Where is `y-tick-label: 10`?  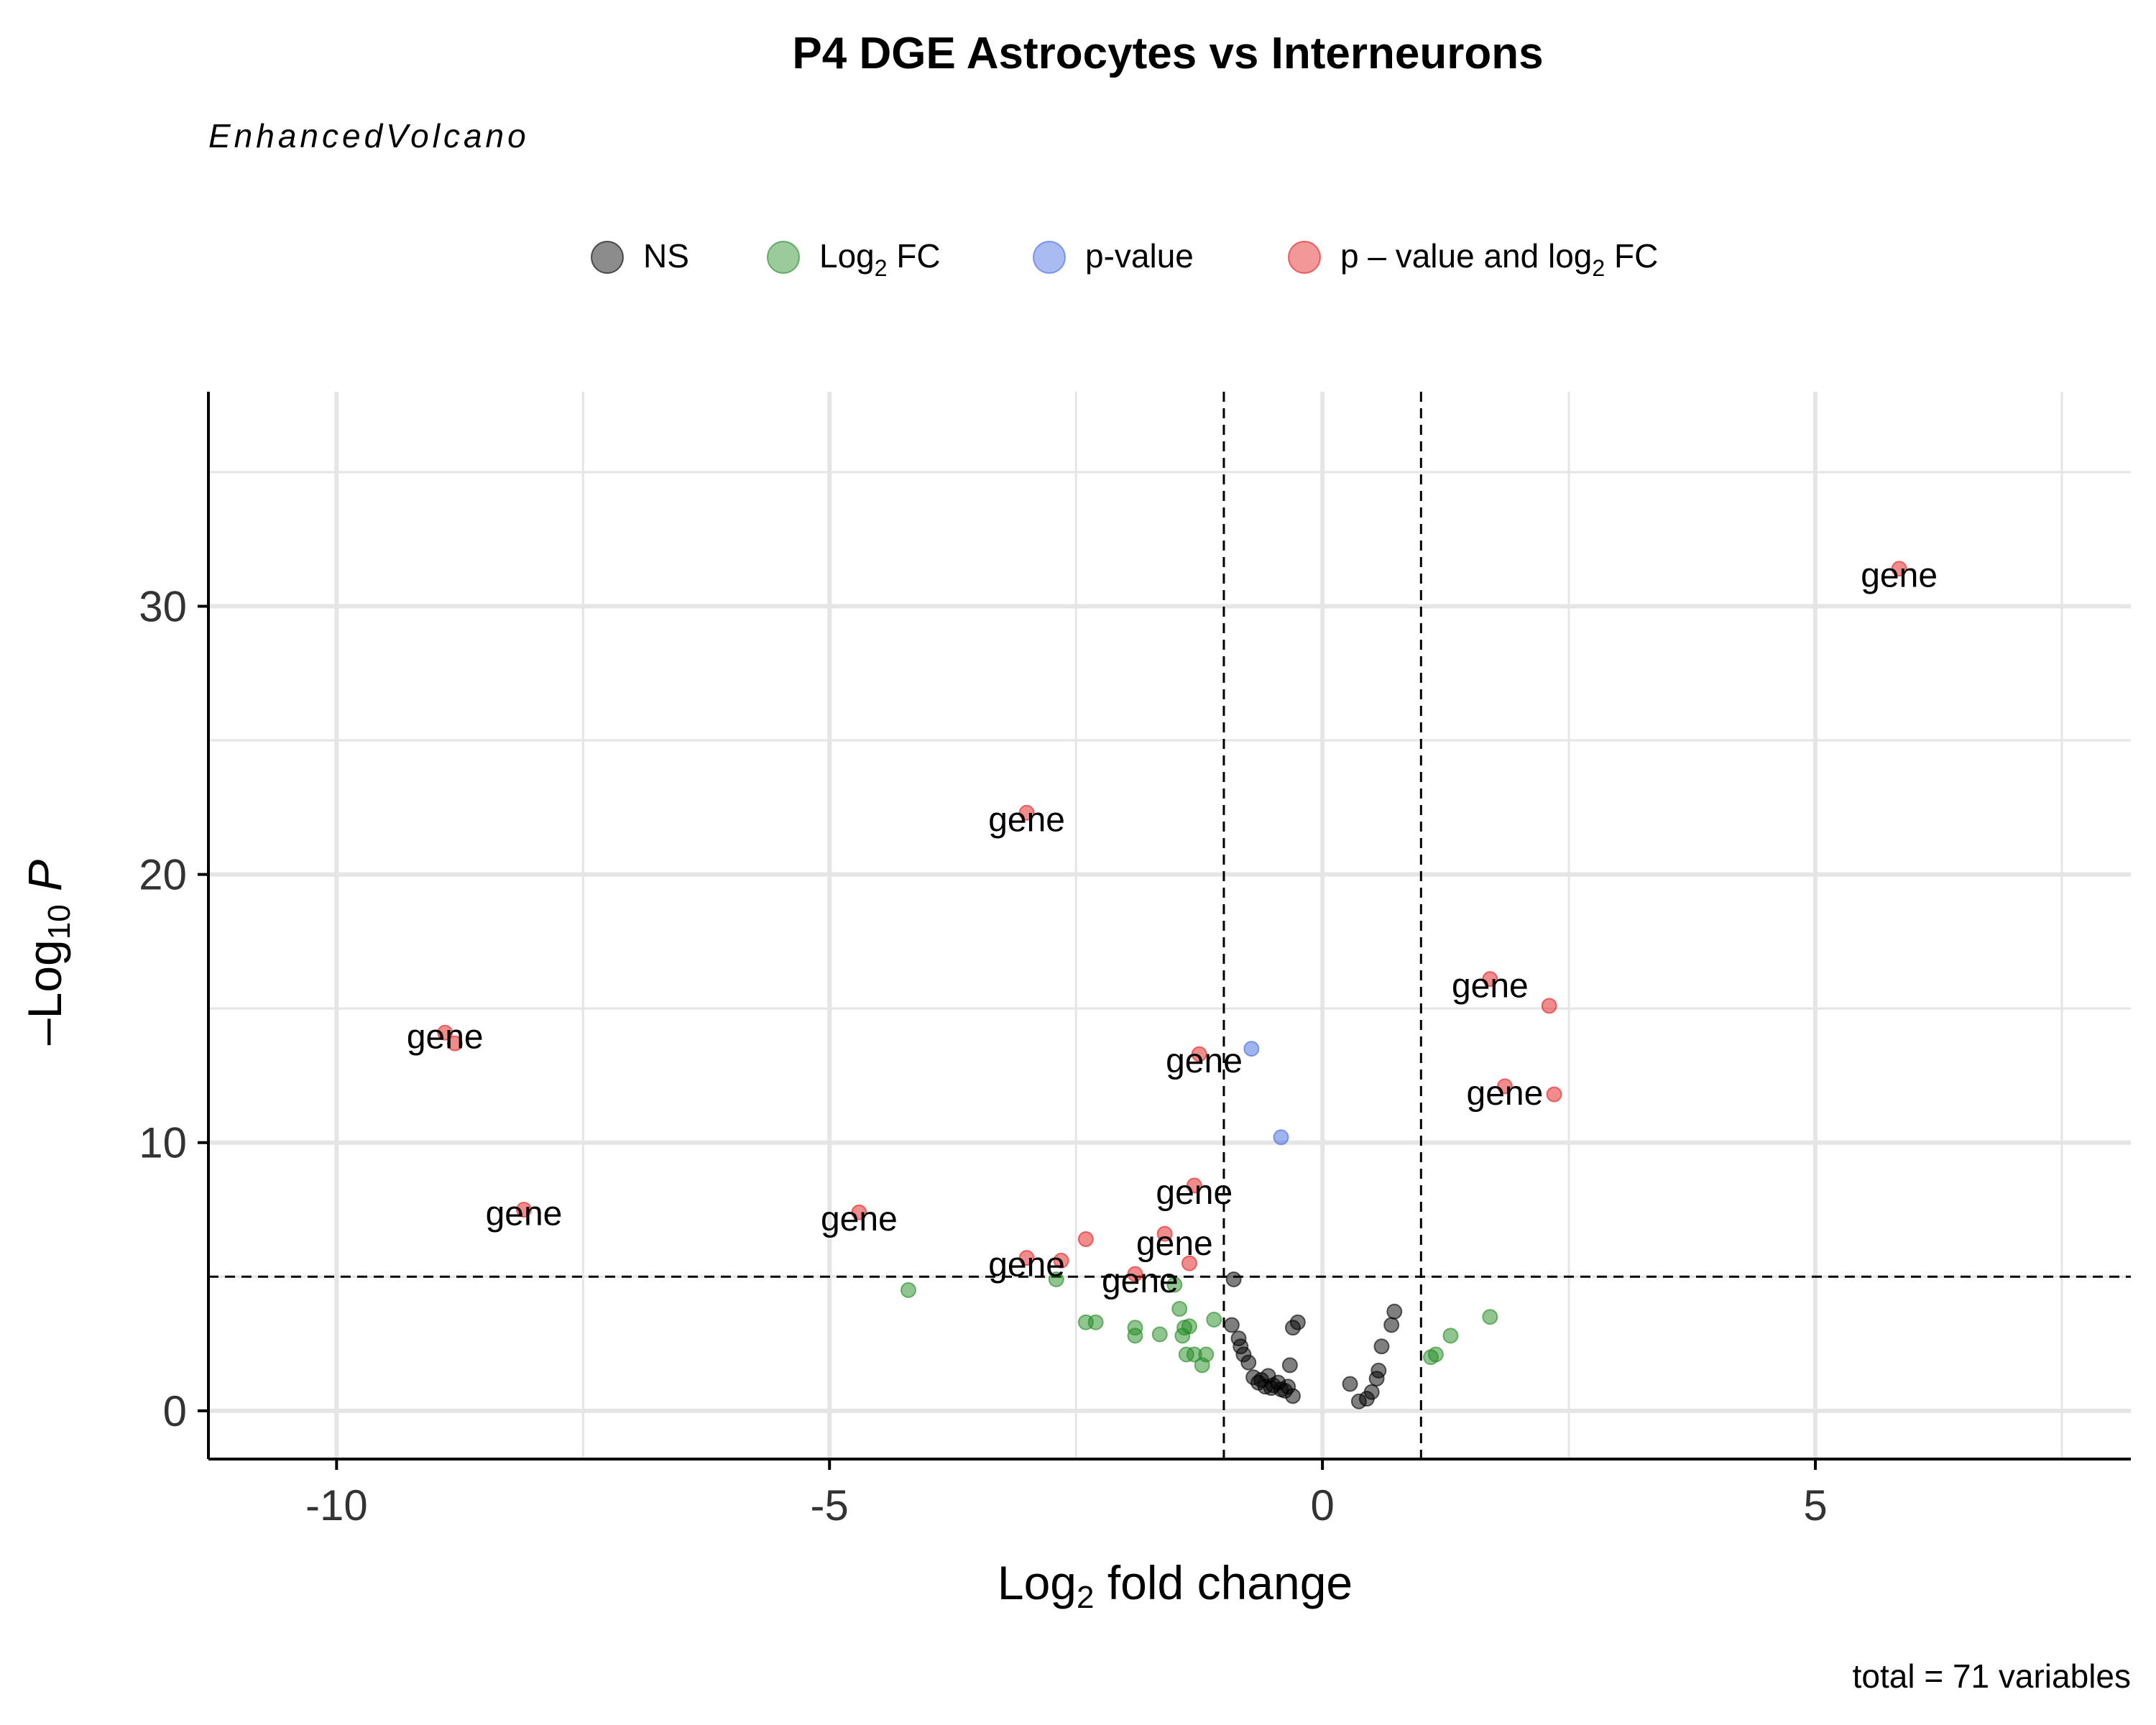
y-tick-label: 10 is located at coordinates (163, 1143).